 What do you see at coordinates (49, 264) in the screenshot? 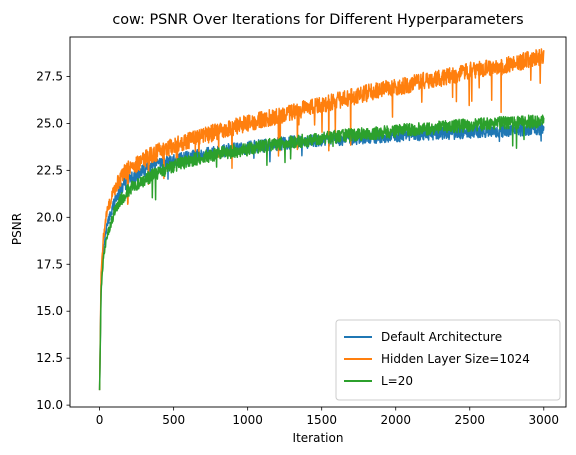
I see `y-tick-label: 17.5` at bounding box center [49, 264].